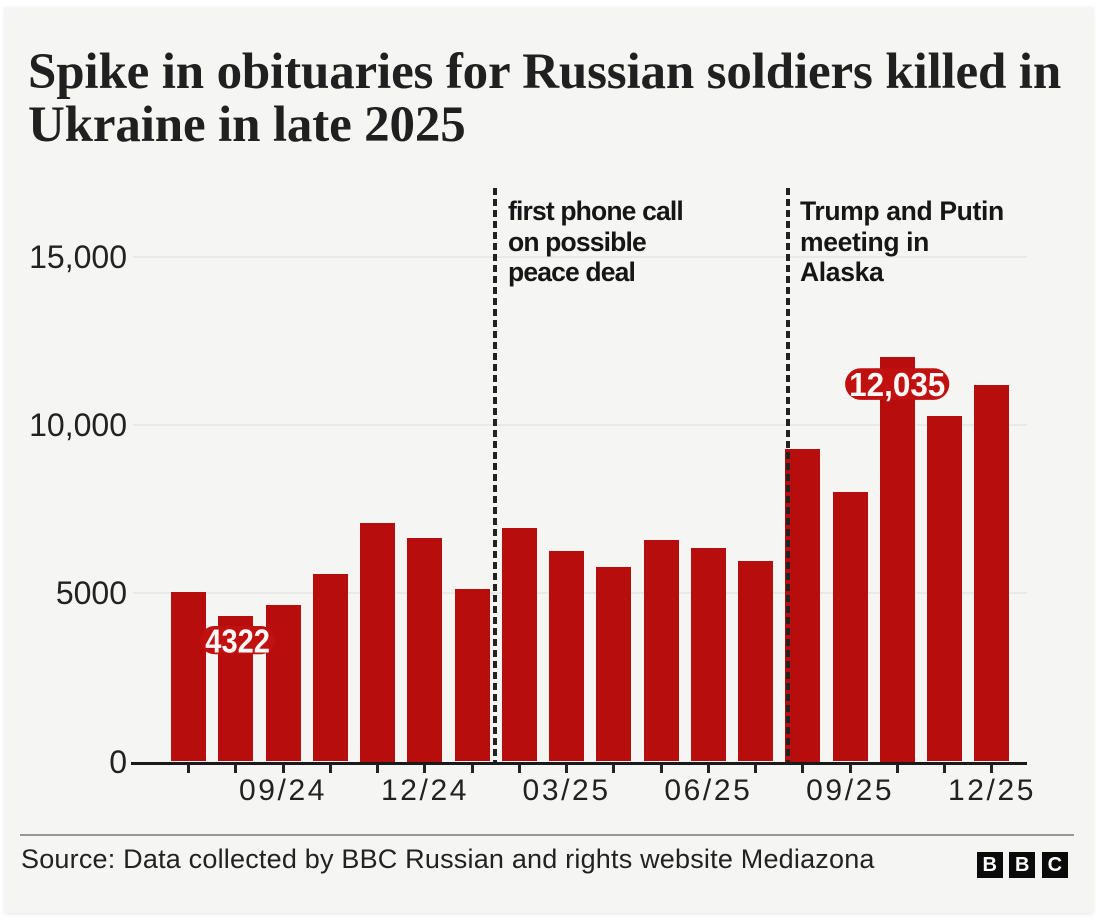 Image resolution: width=1100 pixels, height=920 pixels. I want to click on svg-text: 12,035, so click(897, 384).